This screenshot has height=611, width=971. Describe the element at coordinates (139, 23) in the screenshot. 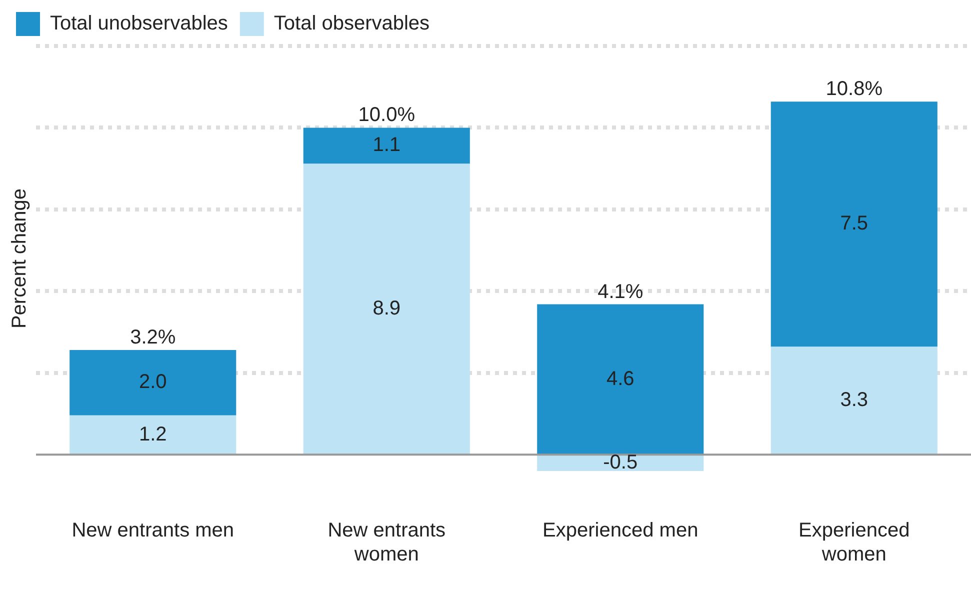

I see `legend-label: Total unobservables` at that location.